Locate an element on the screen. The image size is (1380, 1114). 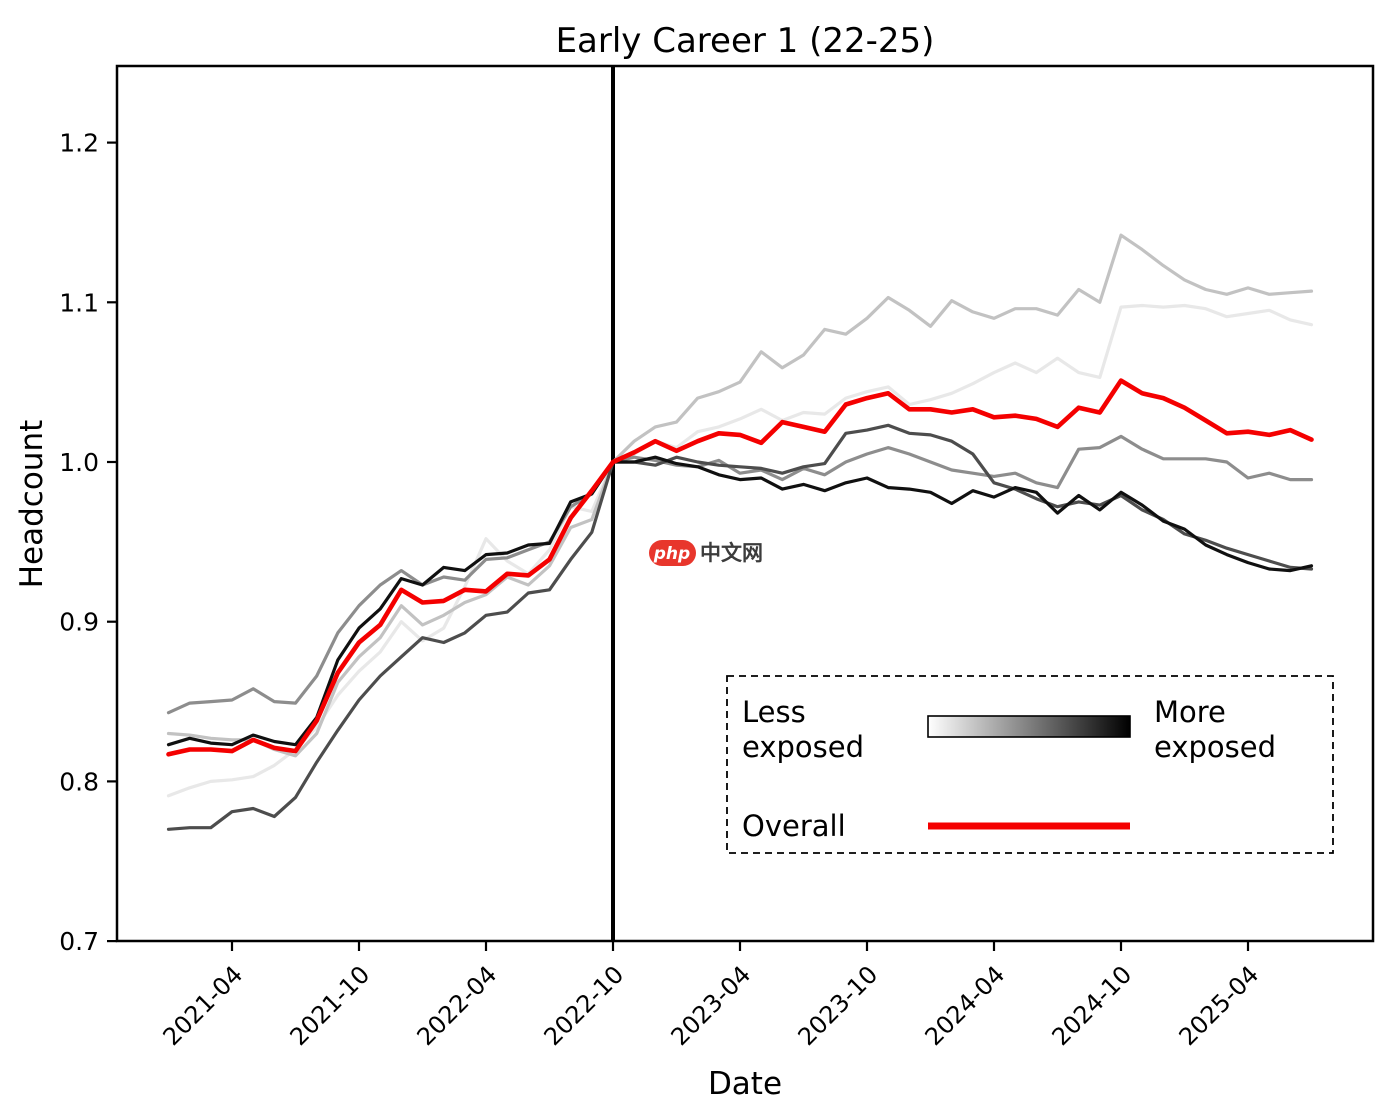
y-axis-label: Headcount is located at coordinates (32, 504).